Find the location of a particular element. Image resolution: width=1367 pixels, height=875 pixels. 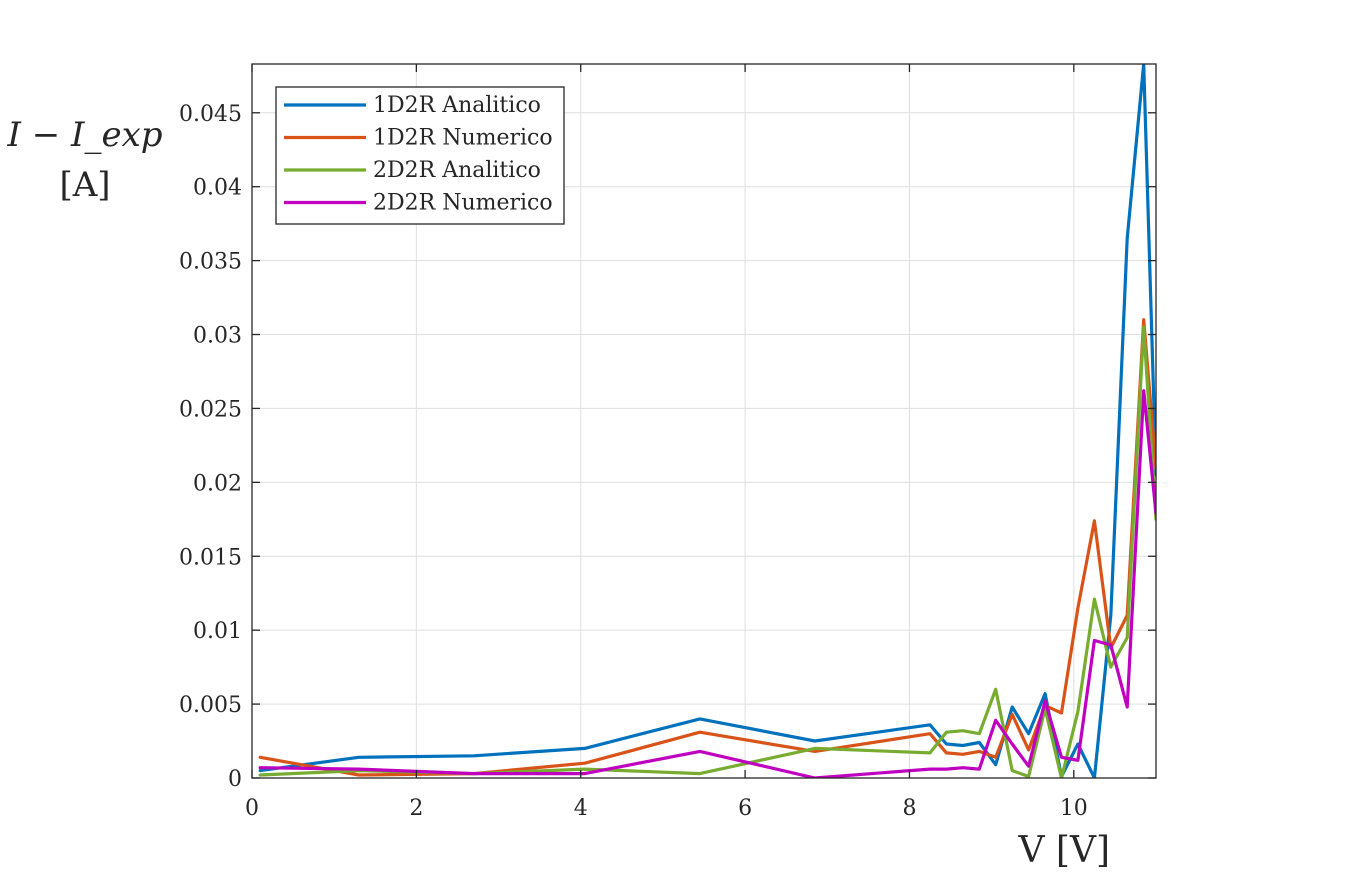

x-tick-label: 8 is located at coordinates (909, 808).